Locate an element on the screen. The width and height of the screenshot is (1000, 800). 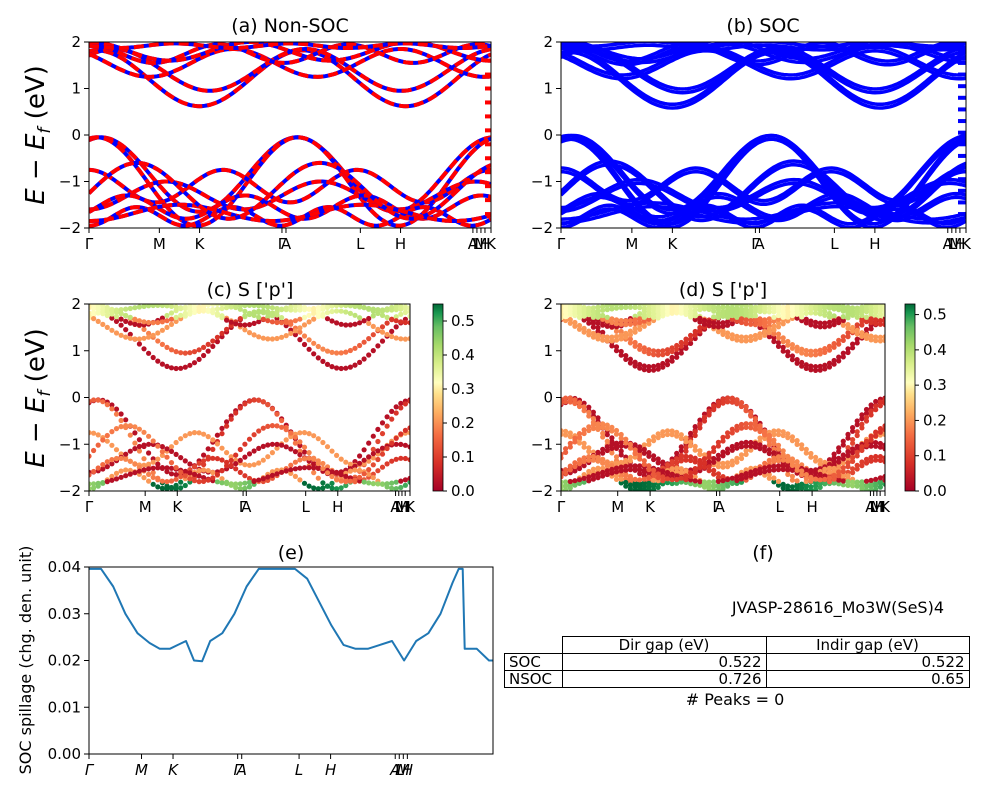
panel-e-yticks: 0.040.030.020.010.00 is located at coordinates (68, 660).